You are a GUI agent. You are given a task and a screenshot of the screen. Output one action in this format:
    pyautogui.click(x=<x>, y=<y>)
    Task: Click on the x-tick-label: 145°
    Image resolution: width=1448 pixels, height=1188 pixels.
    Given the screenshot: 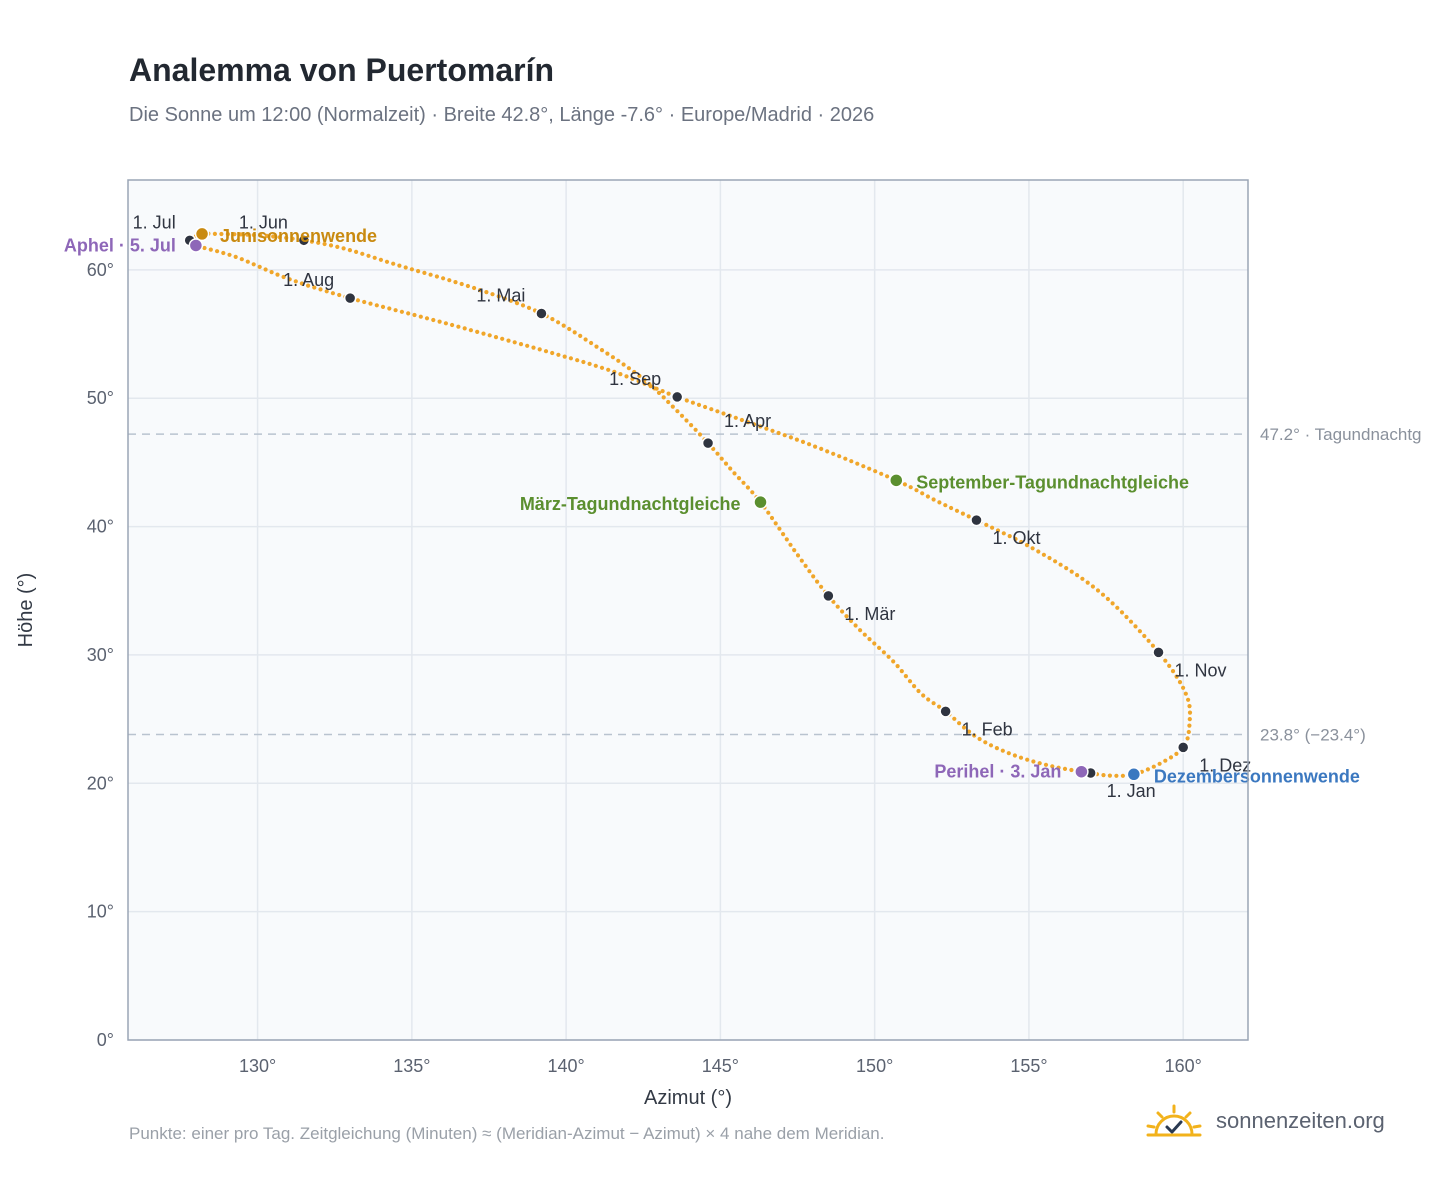 What is the action you would take?
    pyautogui.click(x=720, y=1066)
    